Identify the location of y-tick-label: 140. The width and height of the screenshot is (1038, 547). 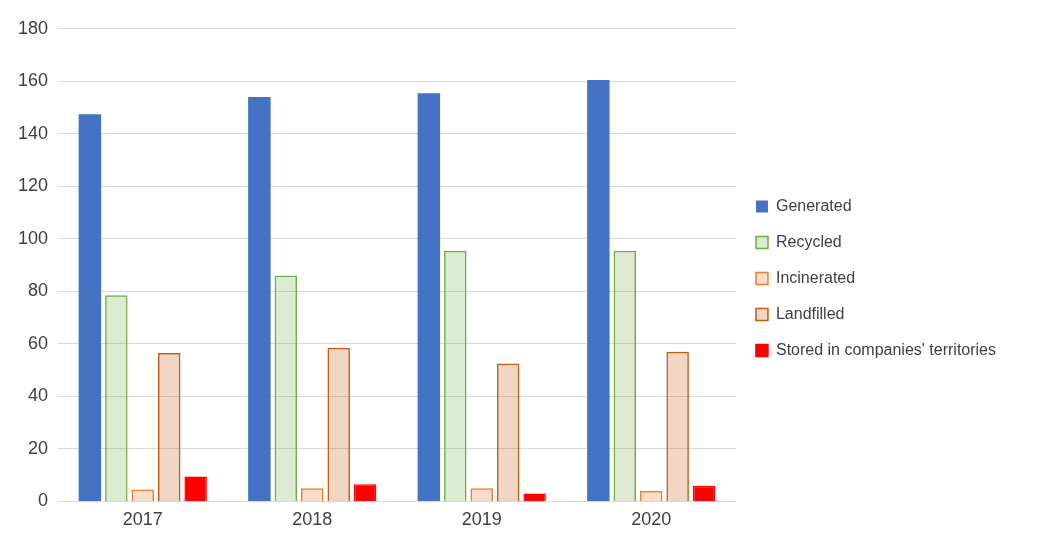
(33, 132).